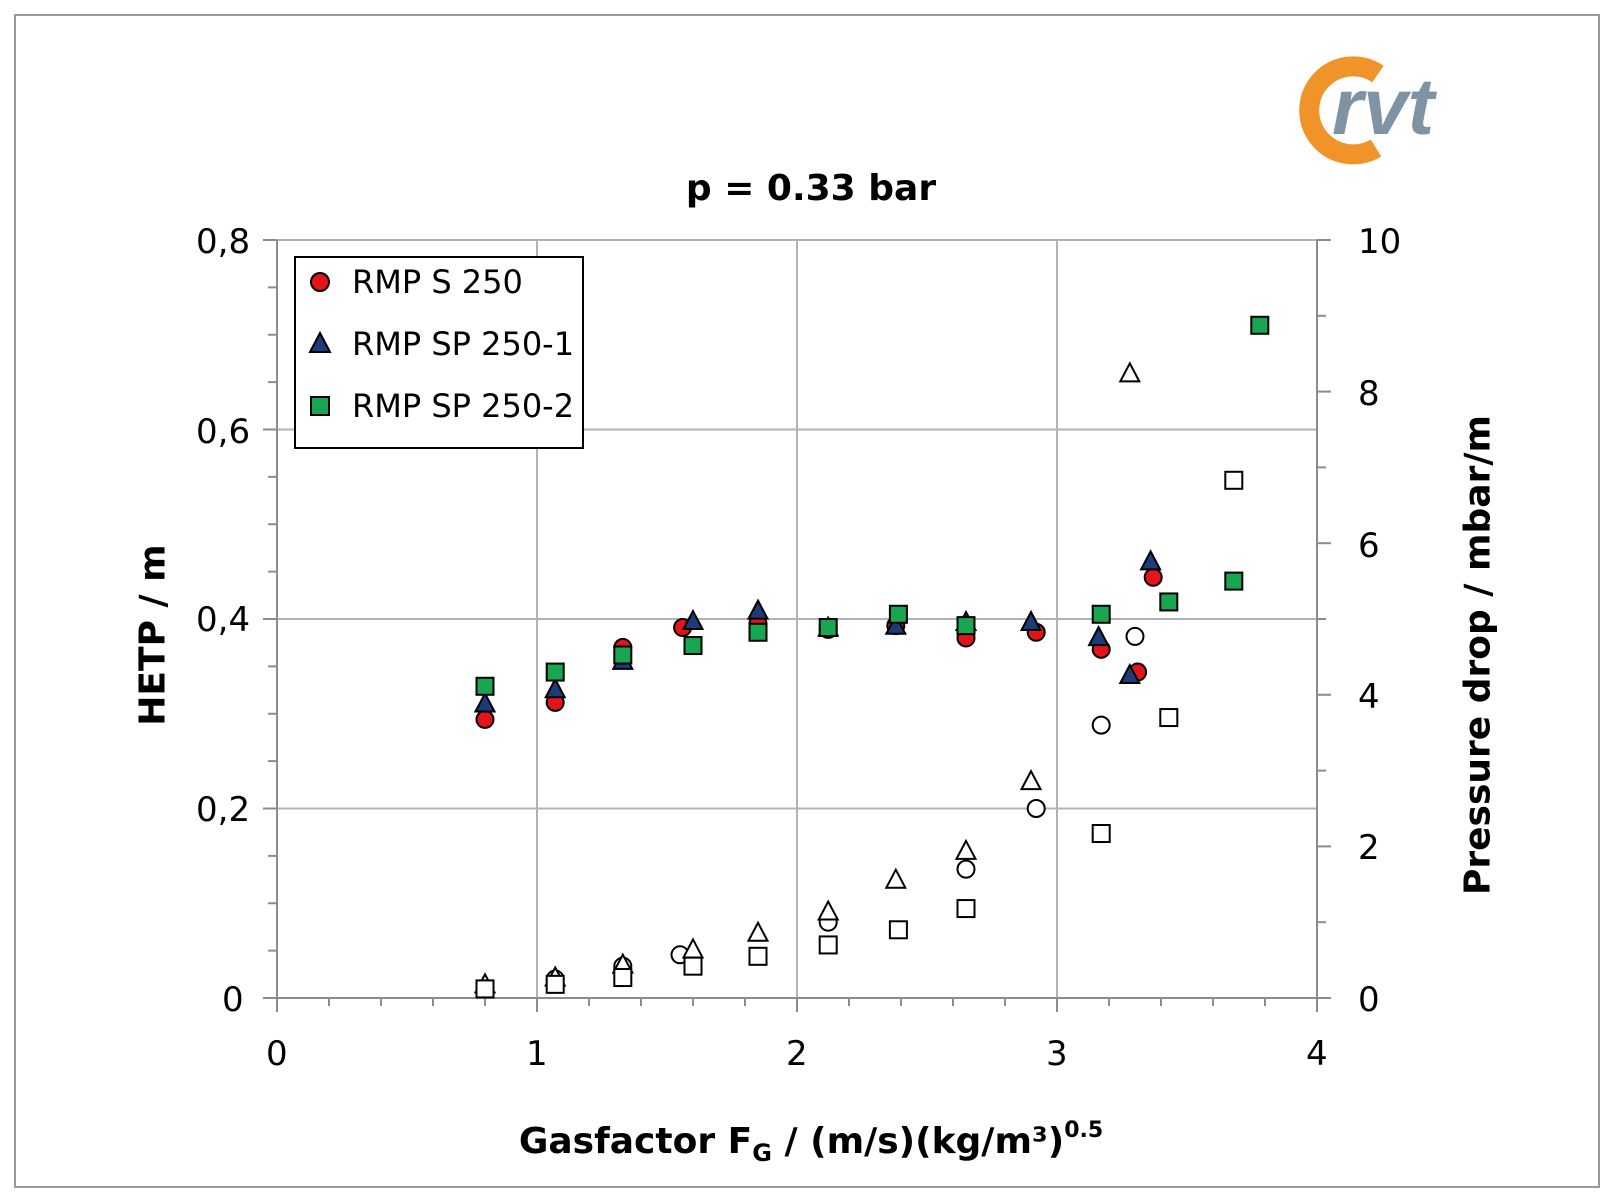  What do you see at coordinates (1385, 106) in the screenshot?
I see `logo-text: rvt` at bounding box center [1385, 106].